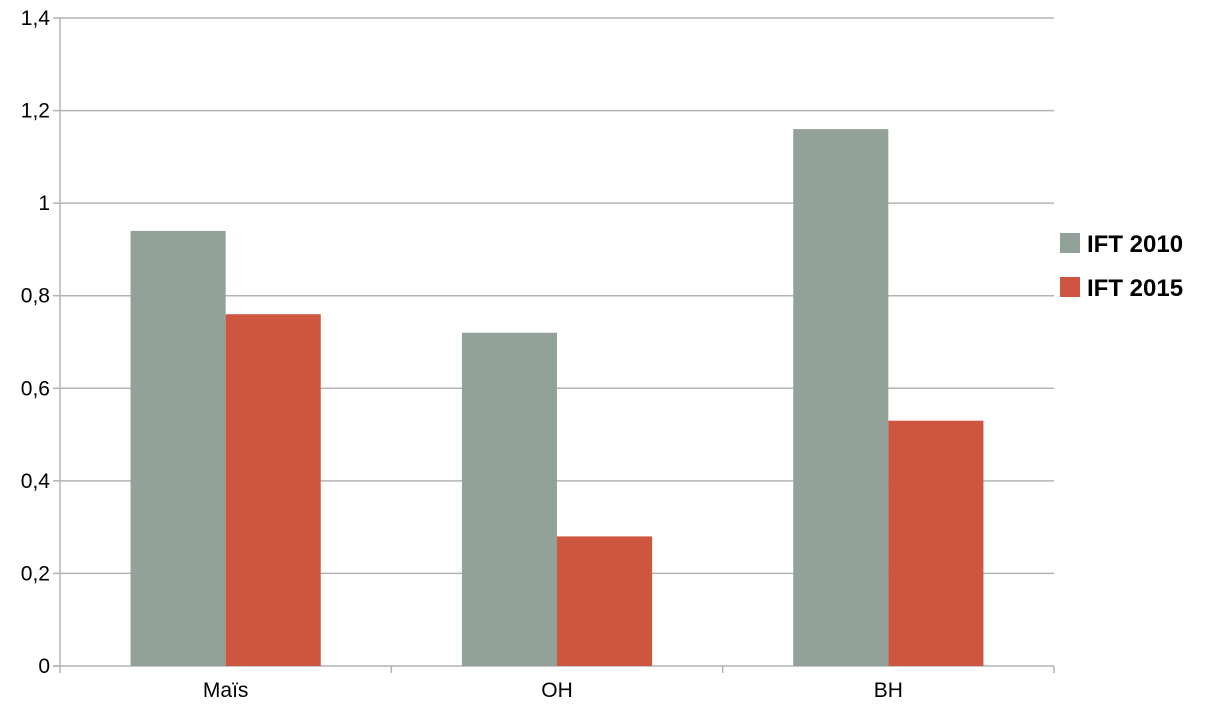  Describe the element at coordinates (36, 18) in the screenshot. I see `y-tick-label: 1,4` at that location.